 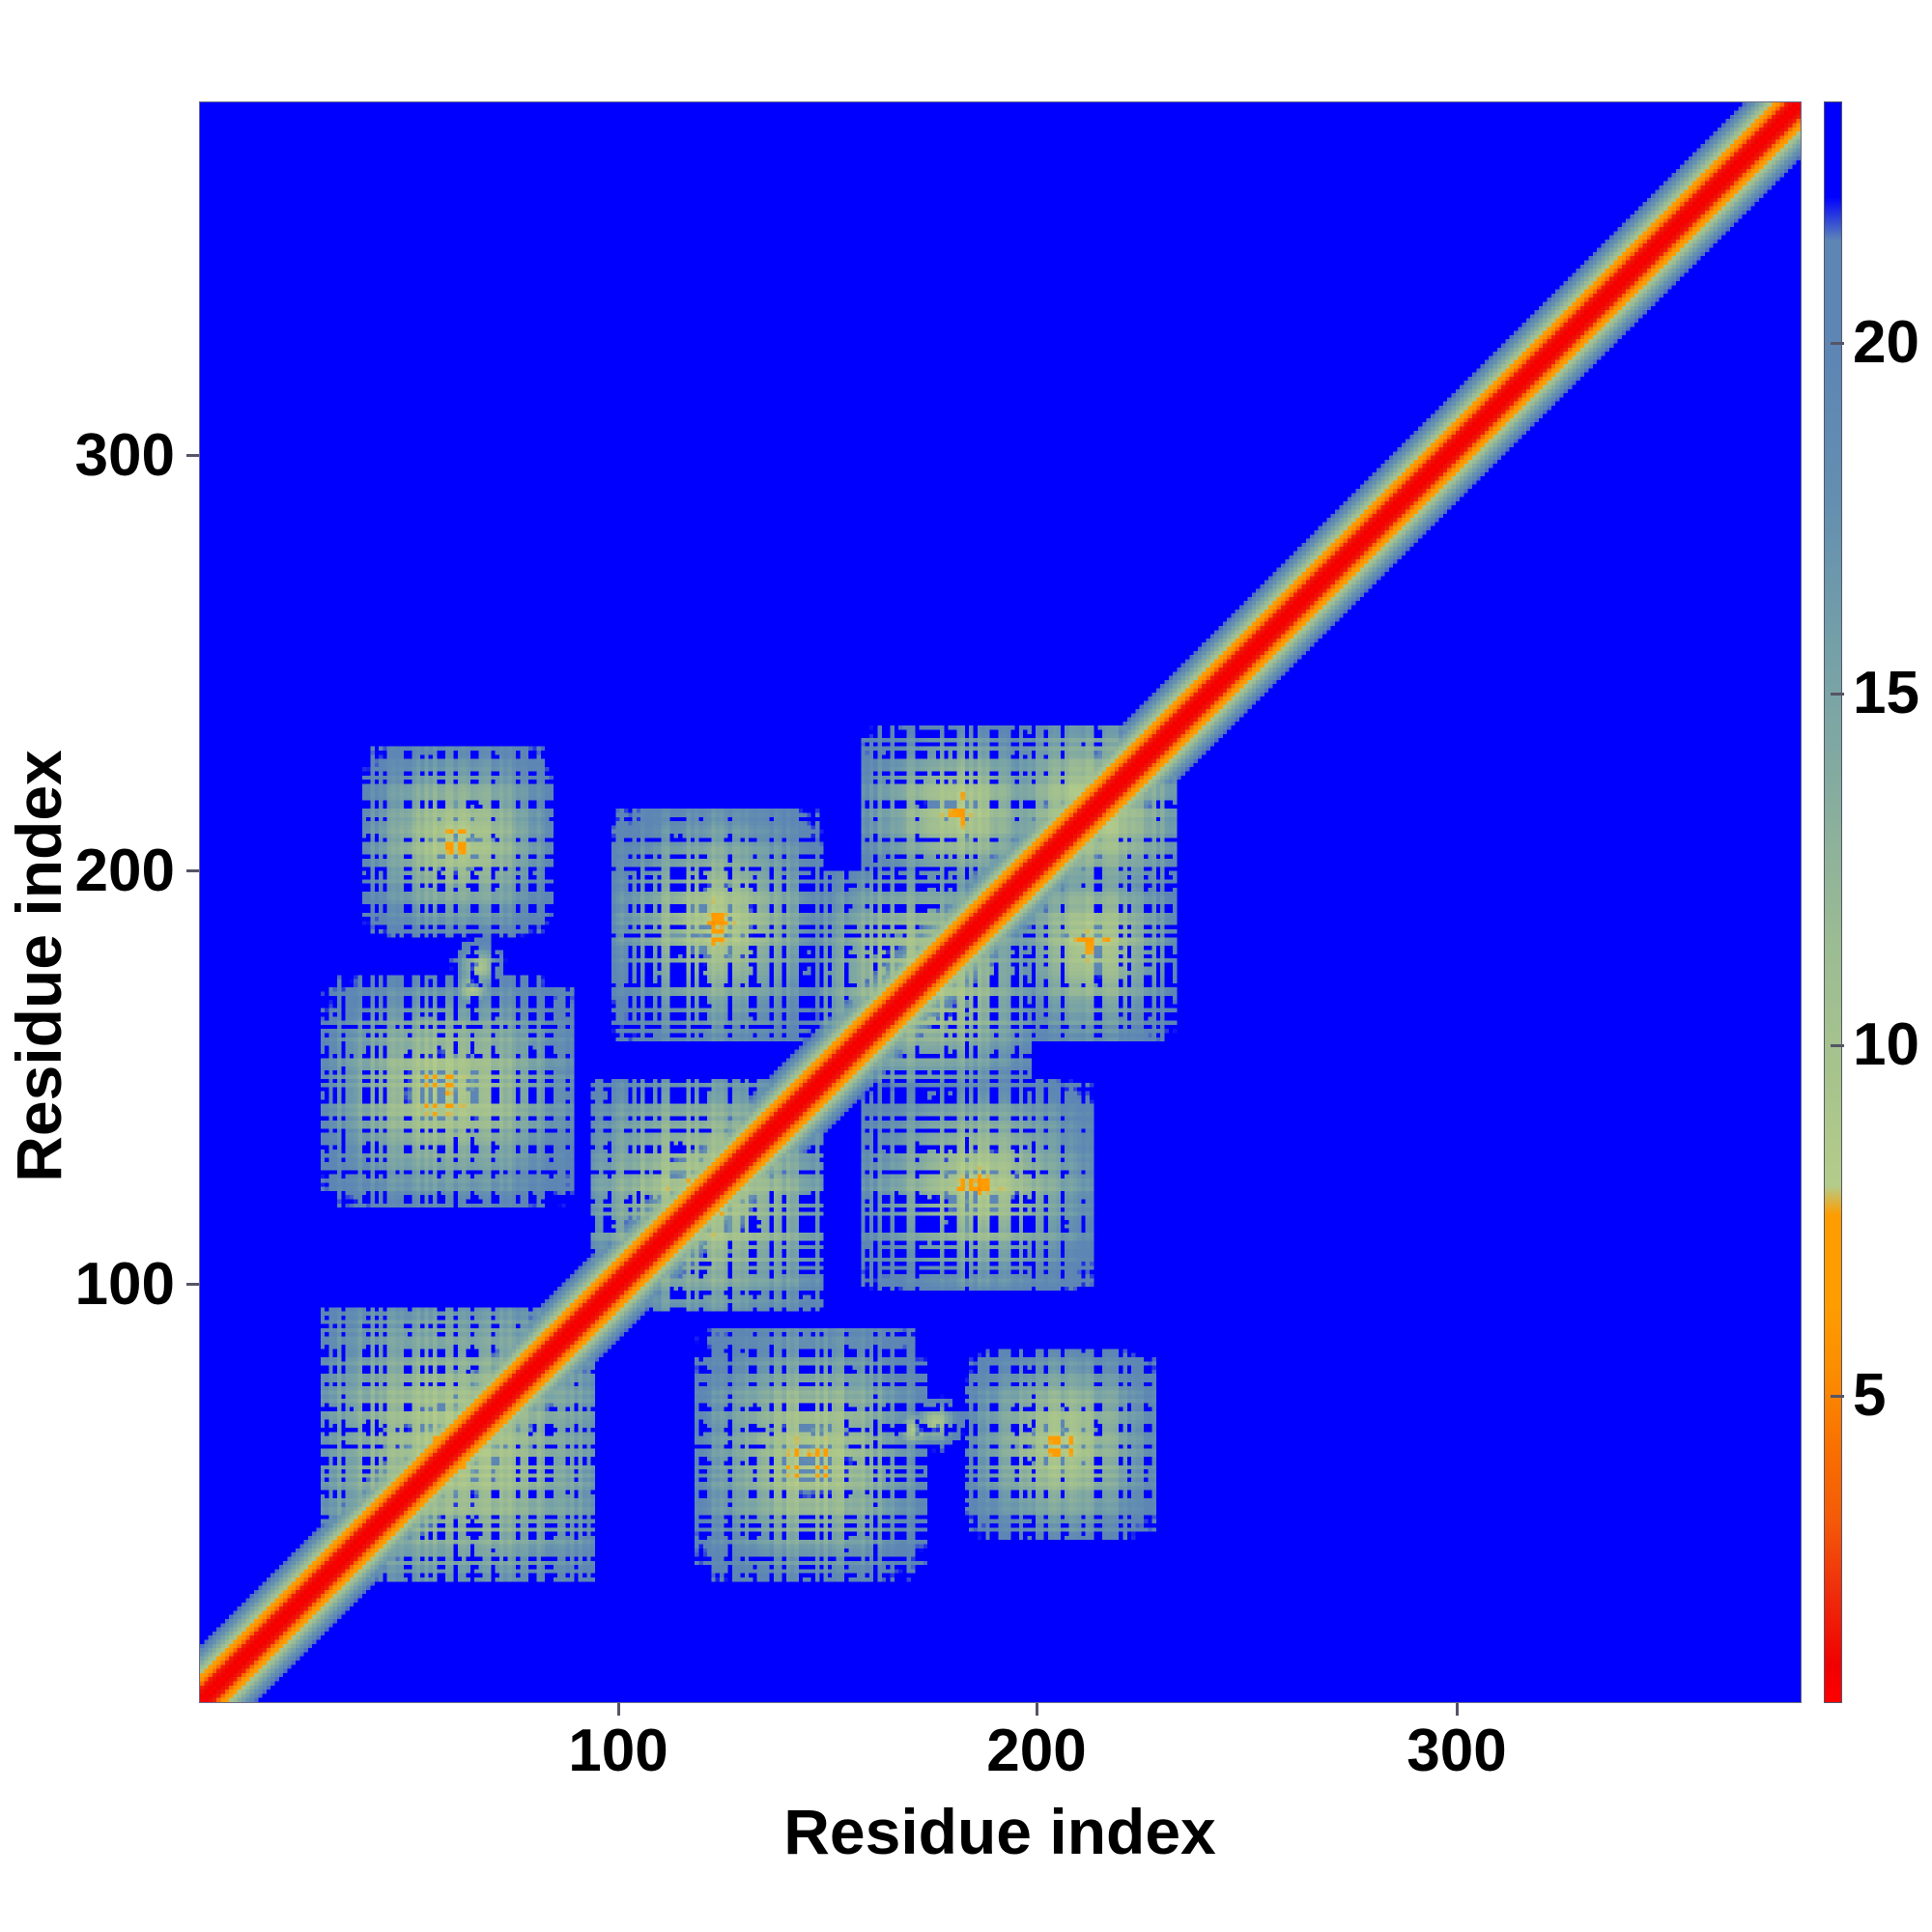 I want to click on x-tick-label-300: 300, so click(x=1456, y=1751).